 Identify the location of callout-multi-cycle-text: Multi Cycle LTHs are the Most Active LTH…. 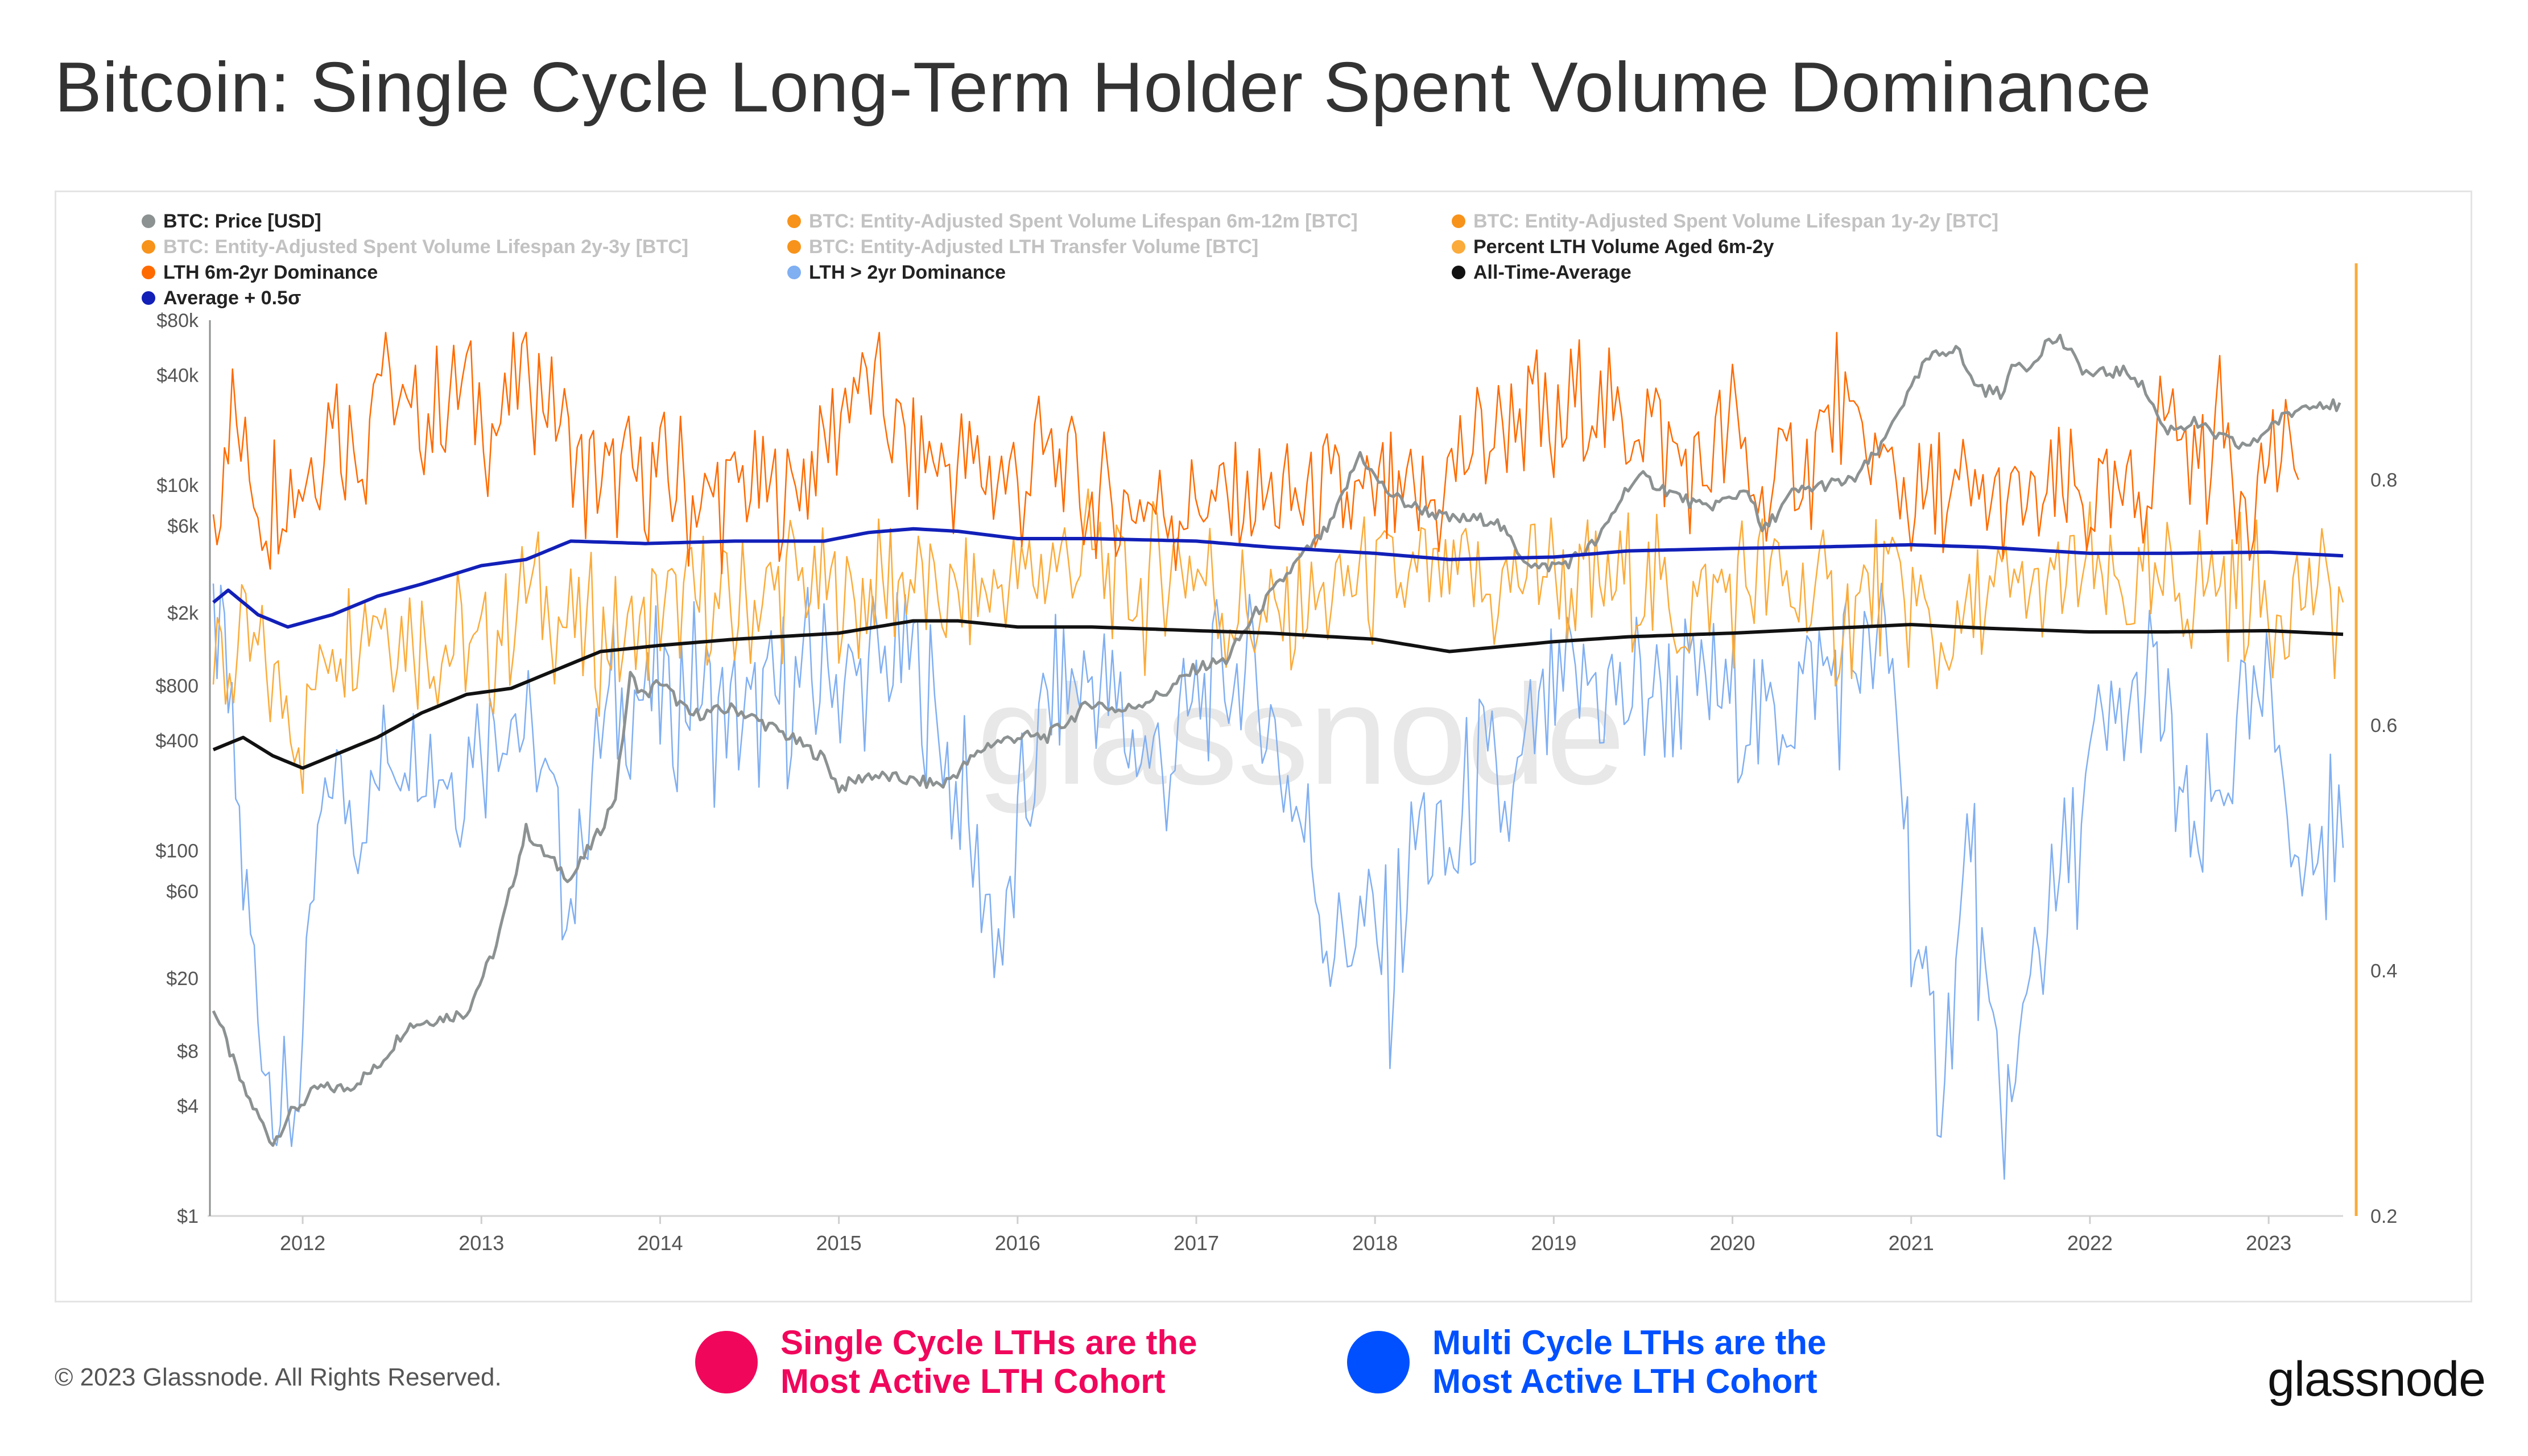
(1629, 1361).